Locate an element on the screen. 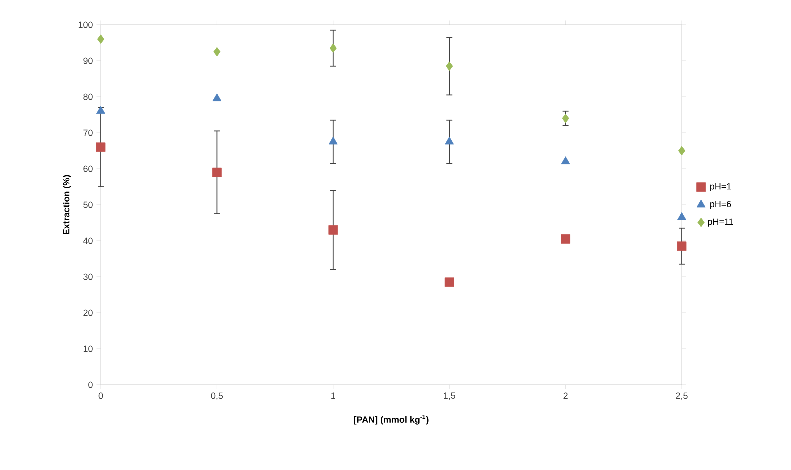 The width and height of the screenshot is (791, 470). y-tick-label: 90 is located at coordinates (88, 61).